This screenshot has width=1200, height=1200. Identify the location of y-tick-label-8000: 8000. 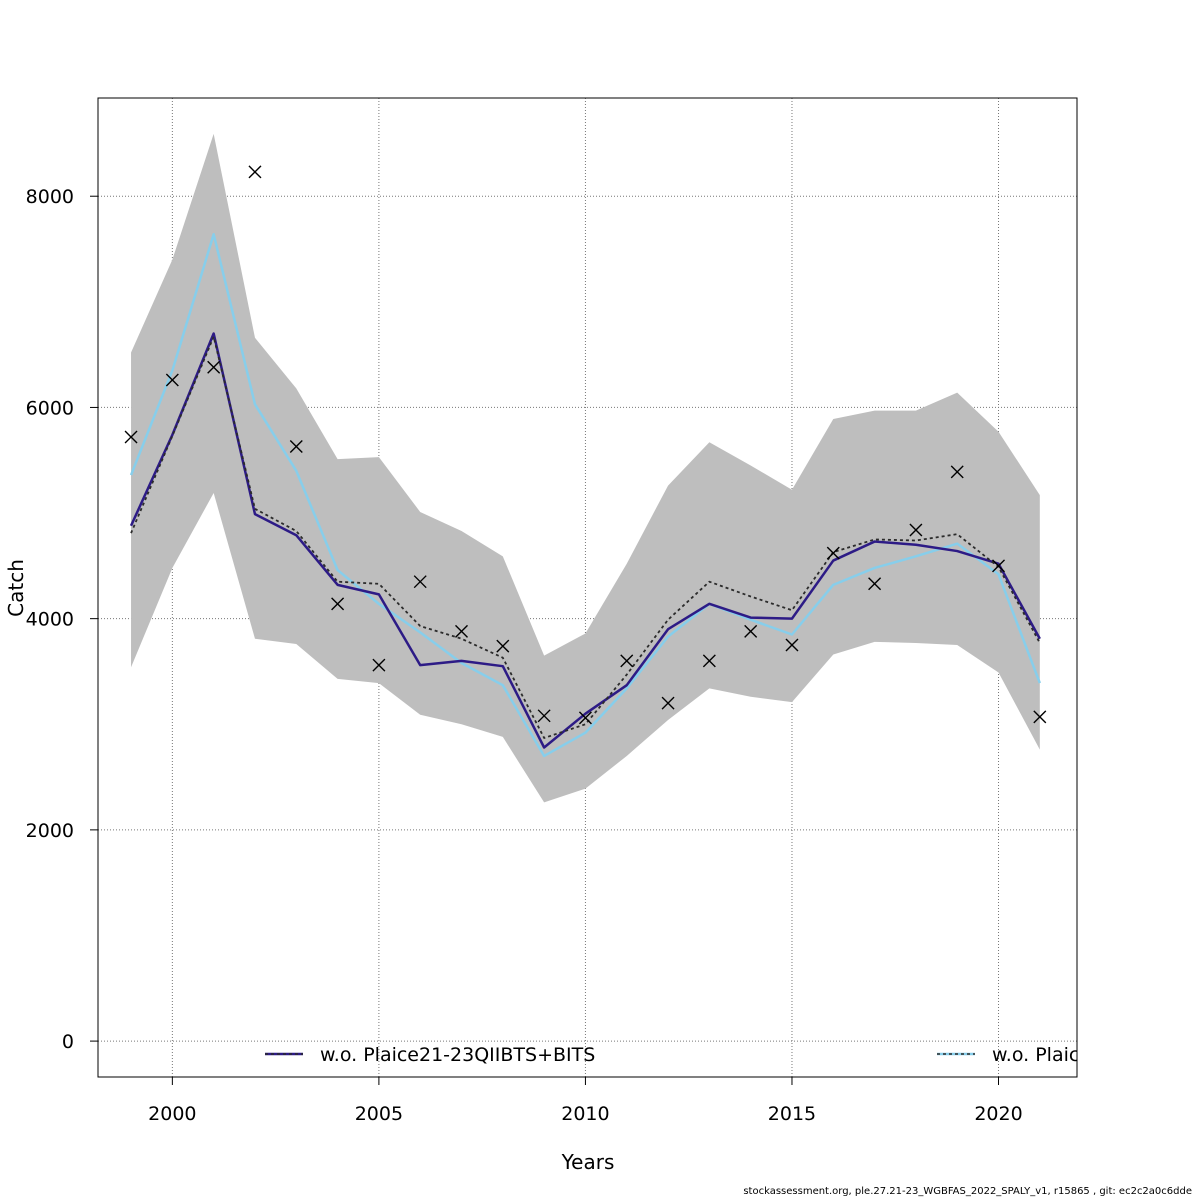
(50, 197).